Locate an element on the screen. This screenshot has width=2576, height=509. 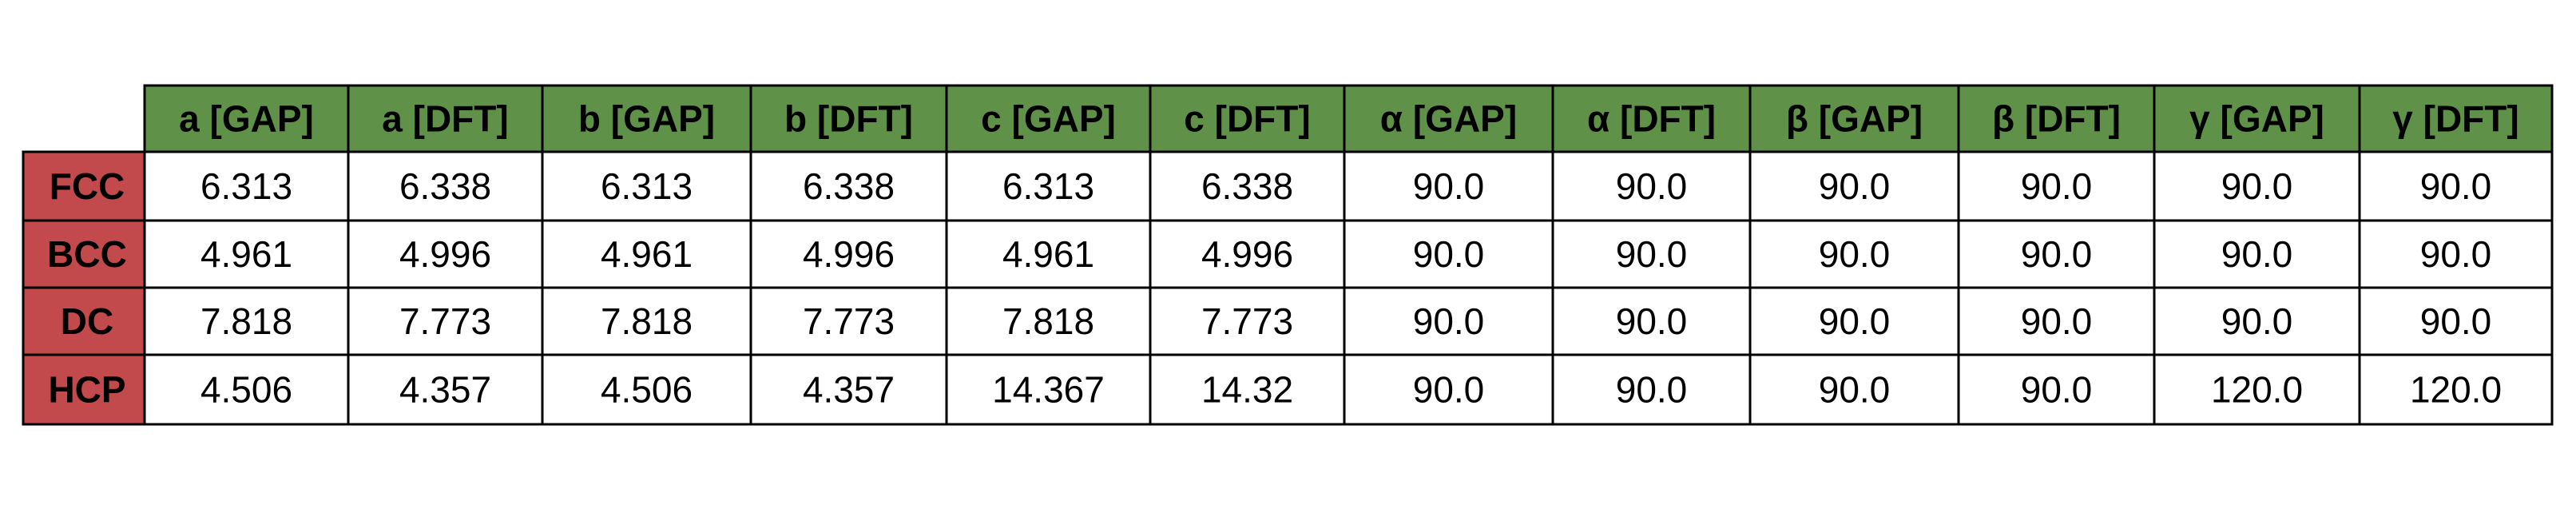
header-label: a [DFT] is located at coordinates (445, 119).